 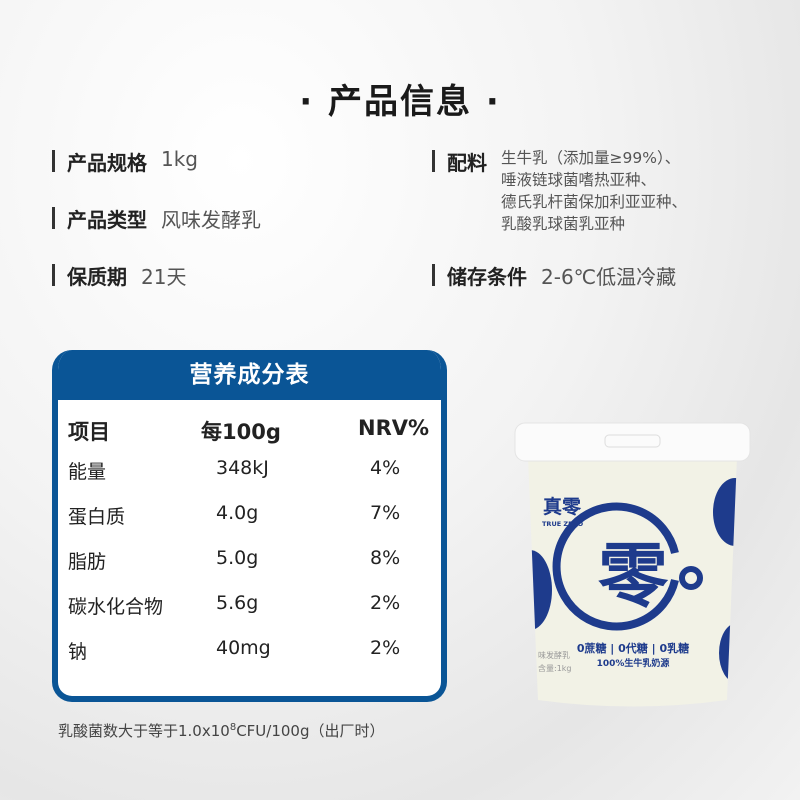 I want to click on header-item: 项目, so click(x=89, y=432).